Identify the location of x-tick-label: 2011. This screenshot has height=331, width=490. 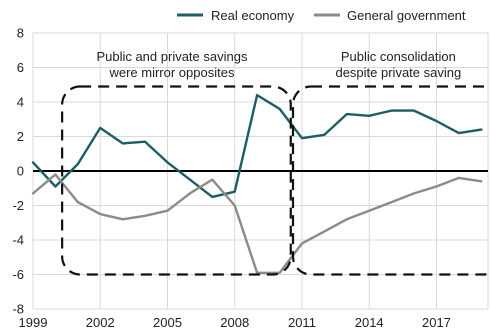
(302, 322).